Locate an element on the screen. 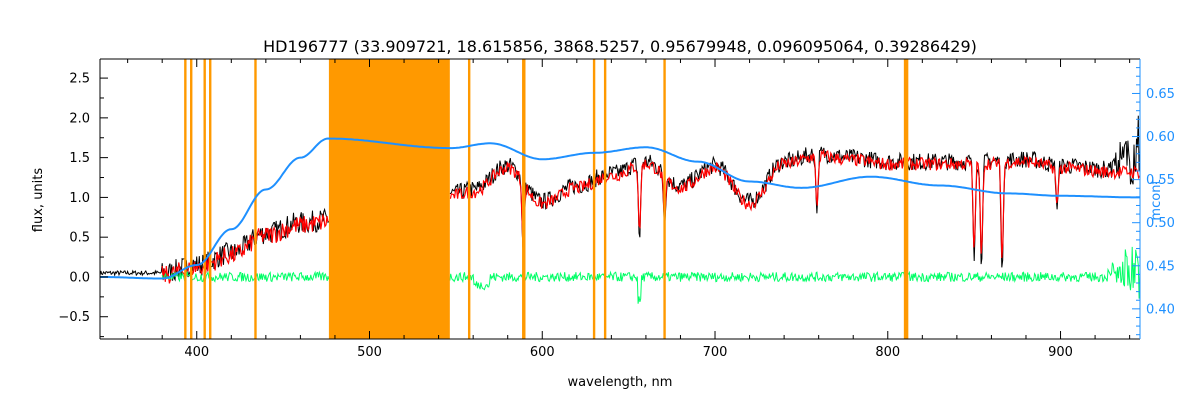 The height and width of the screenshot is (400, 1200). y2-axis-label: mcont is located at coordinates (1156, 199).